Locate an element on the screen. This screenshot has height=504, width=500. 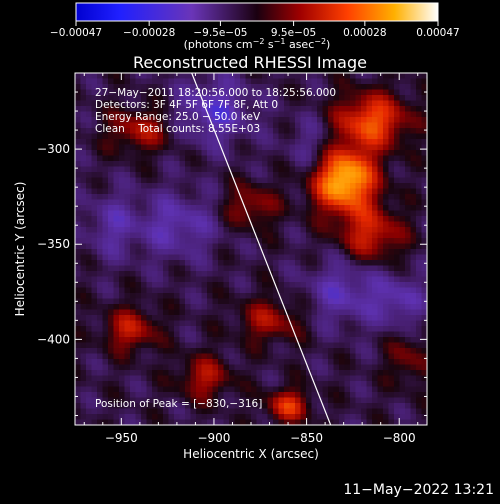
peak-position-label: Position of Peak = [−830,−316] is located at coordinates (178, 404).